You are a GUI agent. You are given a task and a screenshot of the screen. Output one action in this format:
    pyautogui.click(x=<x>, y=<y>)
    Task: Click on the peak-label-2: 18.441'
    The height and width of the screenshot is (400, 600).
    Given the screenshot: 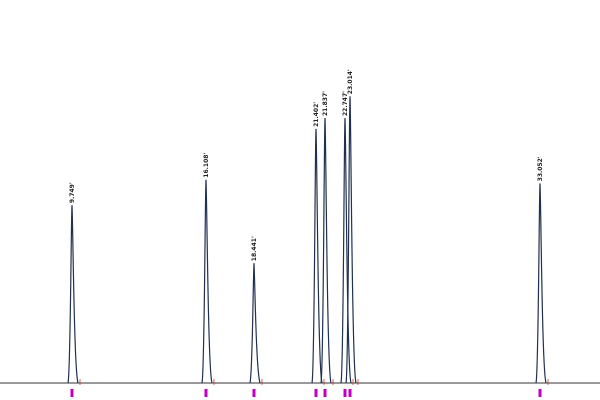 What is the action you would take?
    pyautogui.click(x=254, y=248)
    